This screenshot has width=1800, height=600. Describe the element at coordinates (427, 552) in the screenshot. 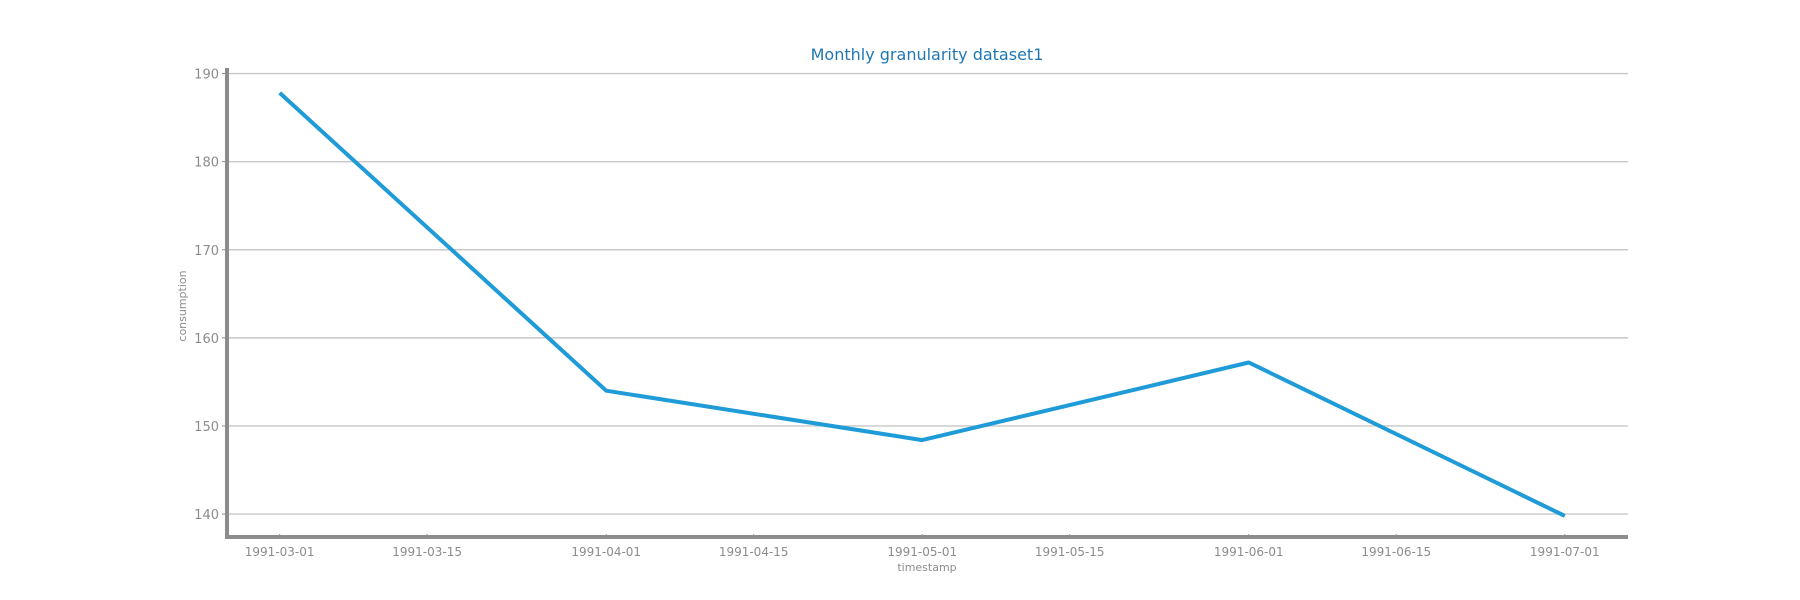

I see `x-tick-label: 1991-03-15` at that location.